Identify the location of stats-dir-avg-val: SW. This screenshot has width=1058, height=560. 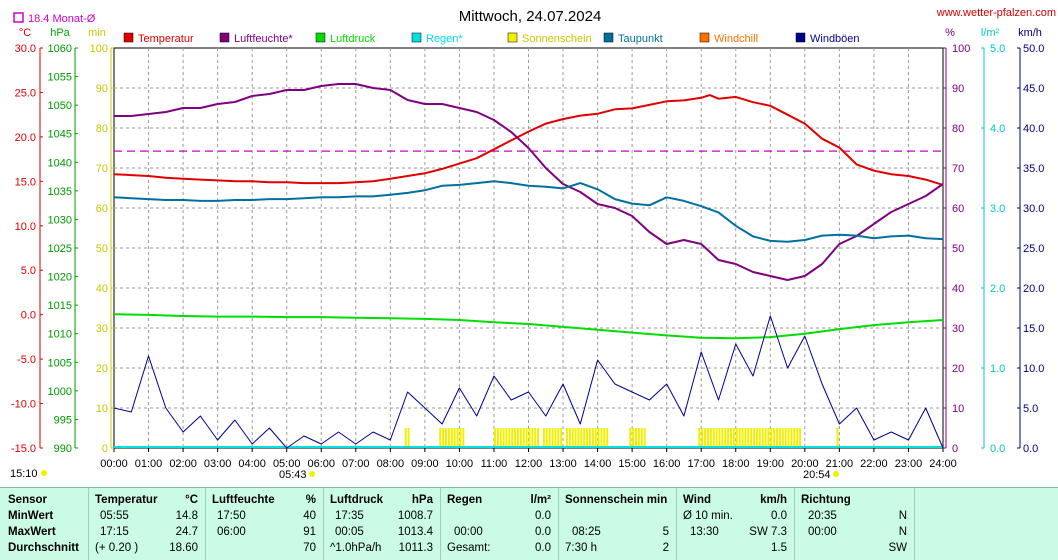
(897, 548).